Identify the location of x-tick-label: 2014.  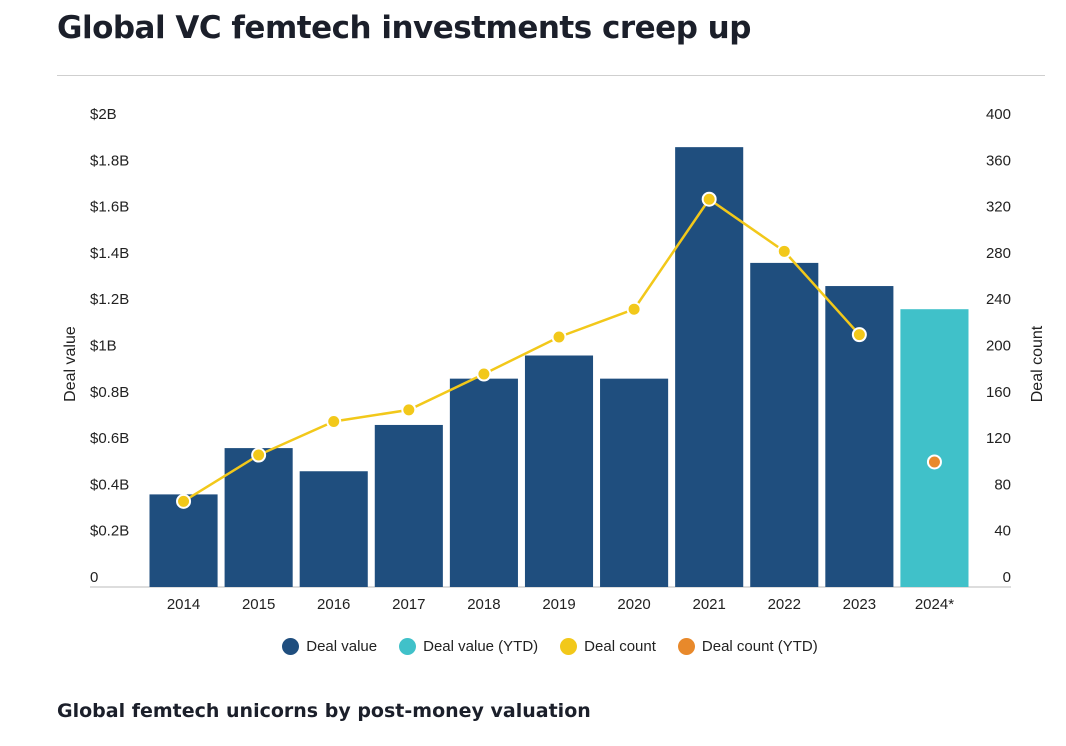
(183, 604).